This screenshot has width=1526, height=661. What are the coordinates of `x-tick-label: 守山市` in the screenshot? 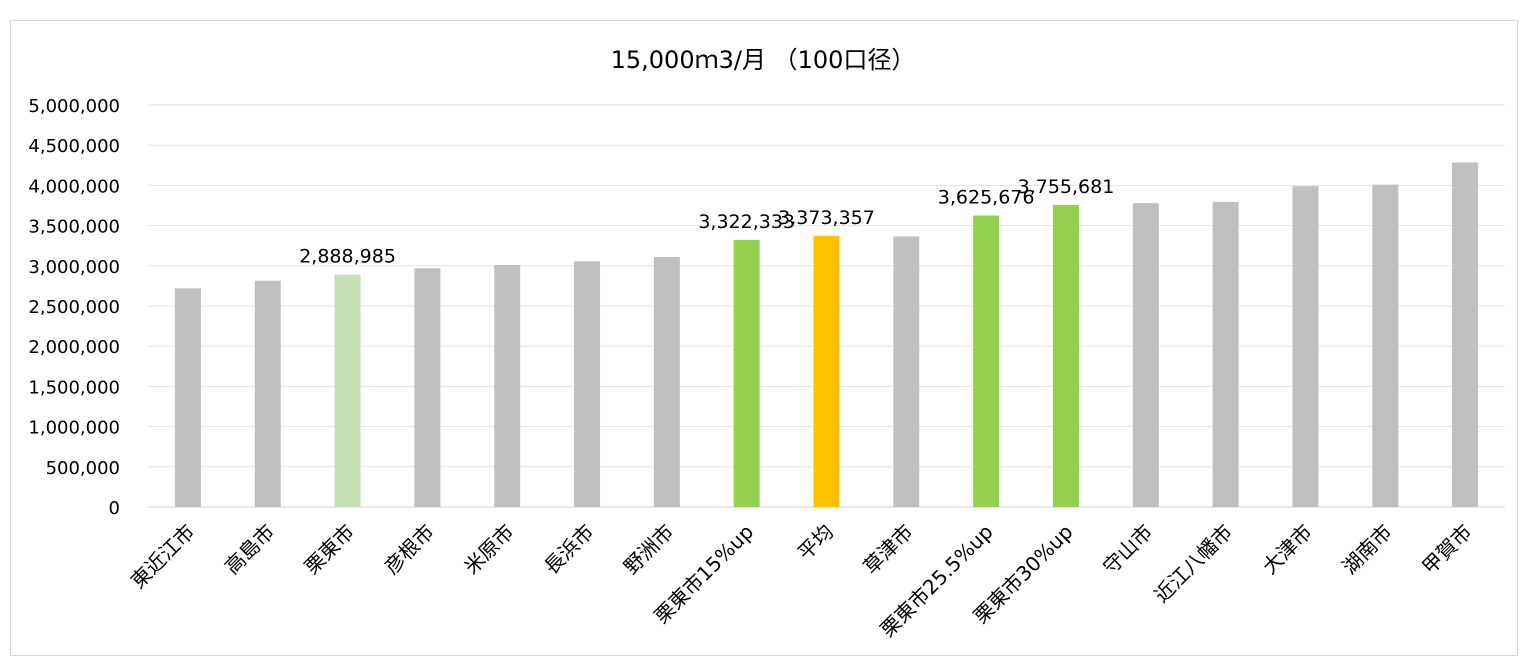 It's located at (1127, 549).